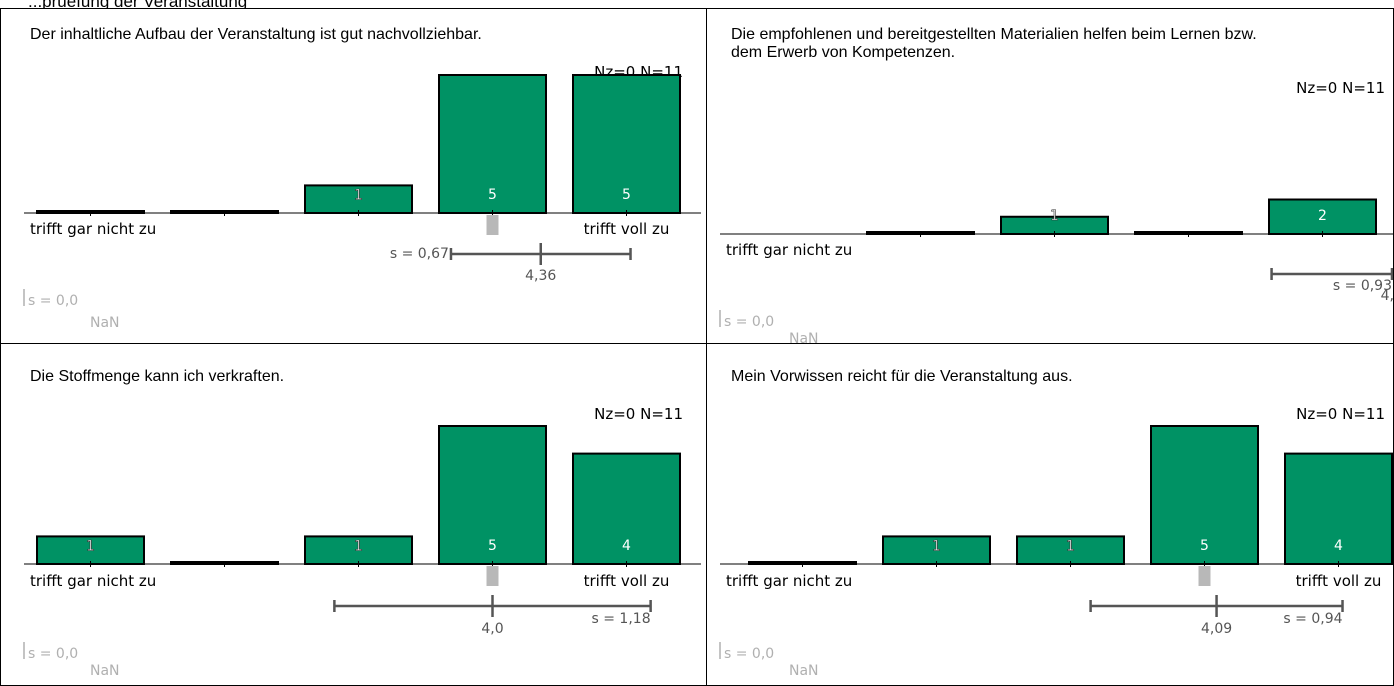 This screenshot has height=686, width=1394. I want to click on sd-value-label: s = 0,93, so click(1362, 286).